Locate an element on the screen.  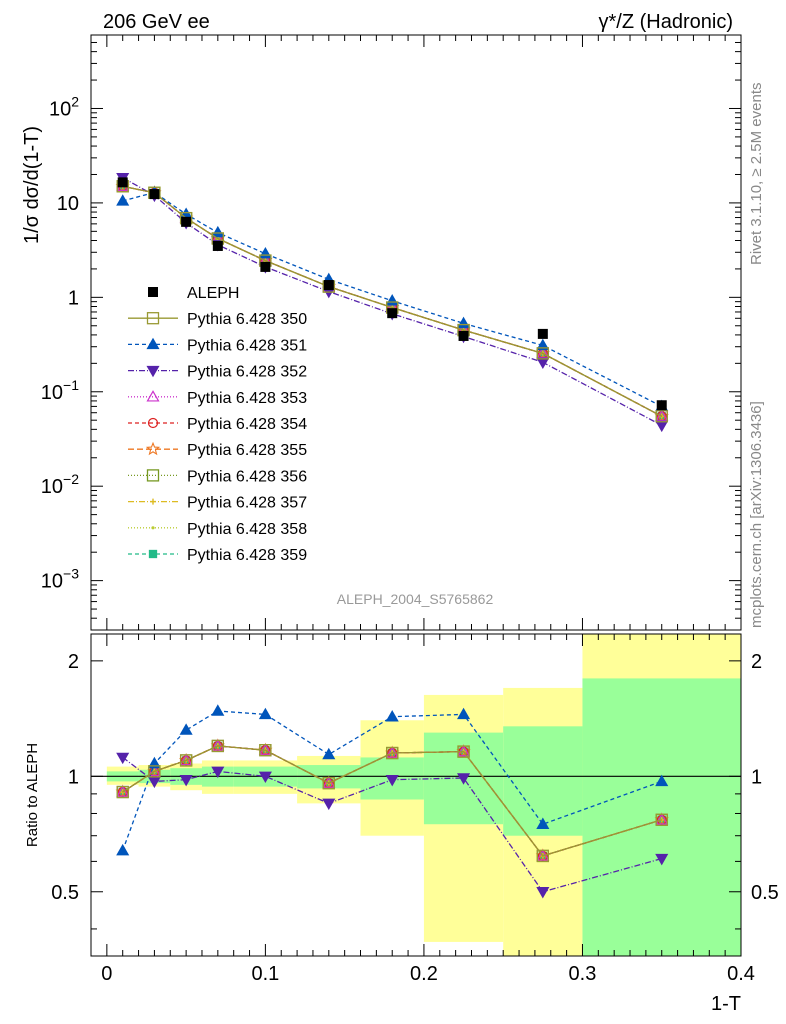
y-tick-label: 10⁻³ is located at coordinates (60, 579).